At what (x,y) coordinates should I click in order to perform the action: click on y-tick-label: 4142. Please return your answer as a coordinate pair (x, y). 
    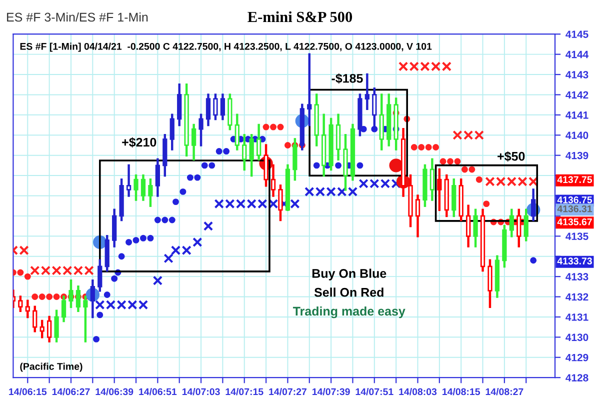
    Looking at the image, I should click on (577, 94).